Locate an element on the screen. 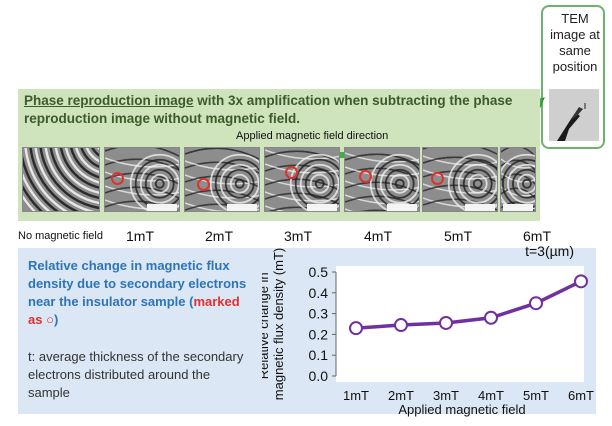 This screenshot has width=612, height=426. phase-image-1mT is located at coordinates (142, 179).